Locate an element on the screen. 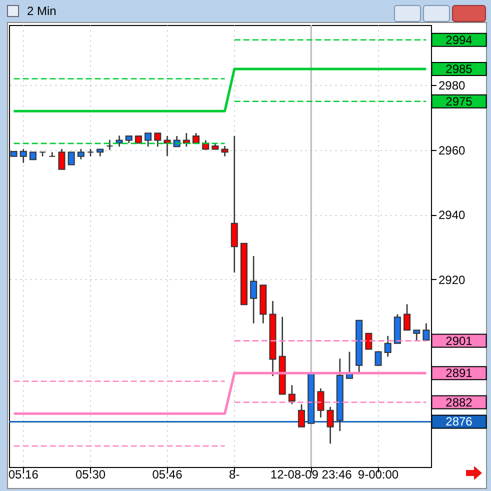  y-tick-label: 2980 is located at coordinates (452, 85).